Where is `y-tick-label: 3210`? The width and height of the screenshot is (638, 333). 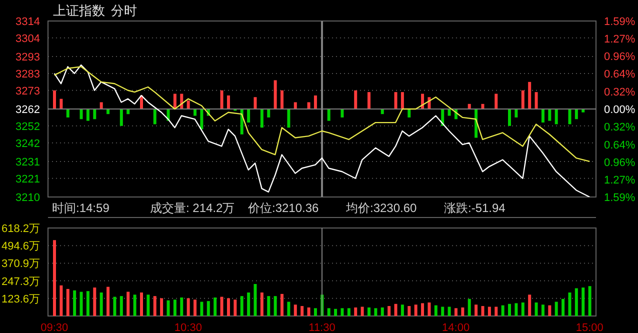
y-tick-label: 3210 is located at coordinates (28, 198).